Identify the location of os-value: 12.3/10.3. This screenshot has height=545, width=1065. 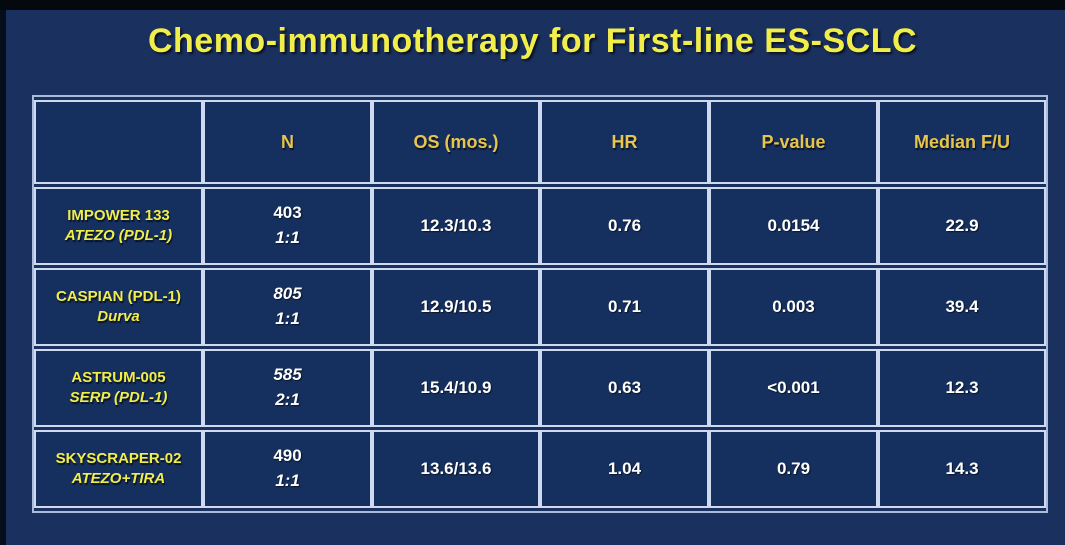
(456, 226).